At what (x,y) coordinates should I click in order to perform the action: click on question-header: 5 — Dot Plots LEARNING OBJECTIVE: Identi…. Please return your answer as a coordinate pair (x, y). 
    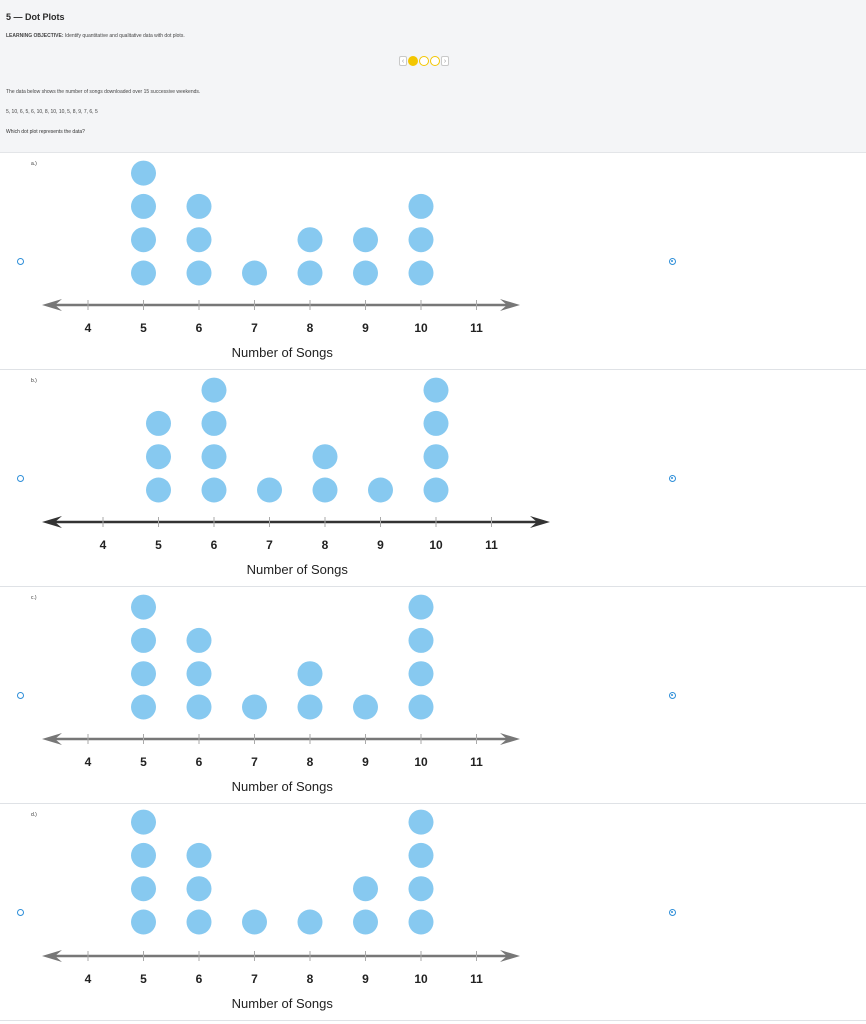
    Looking at the image, I should click on (433, 76).